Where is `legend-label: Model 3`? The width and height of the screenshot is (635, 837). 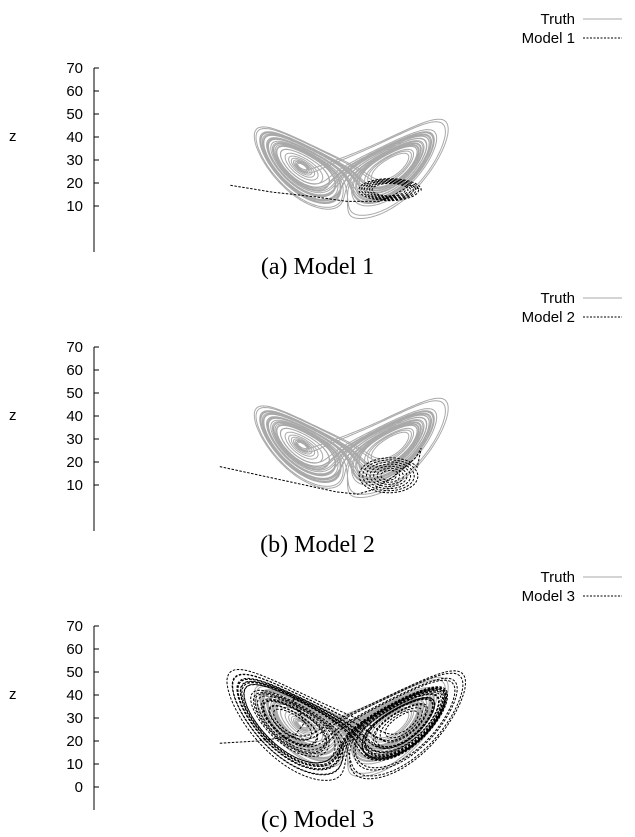
legend-label: Model 3 is located at coordinates (548, 596).